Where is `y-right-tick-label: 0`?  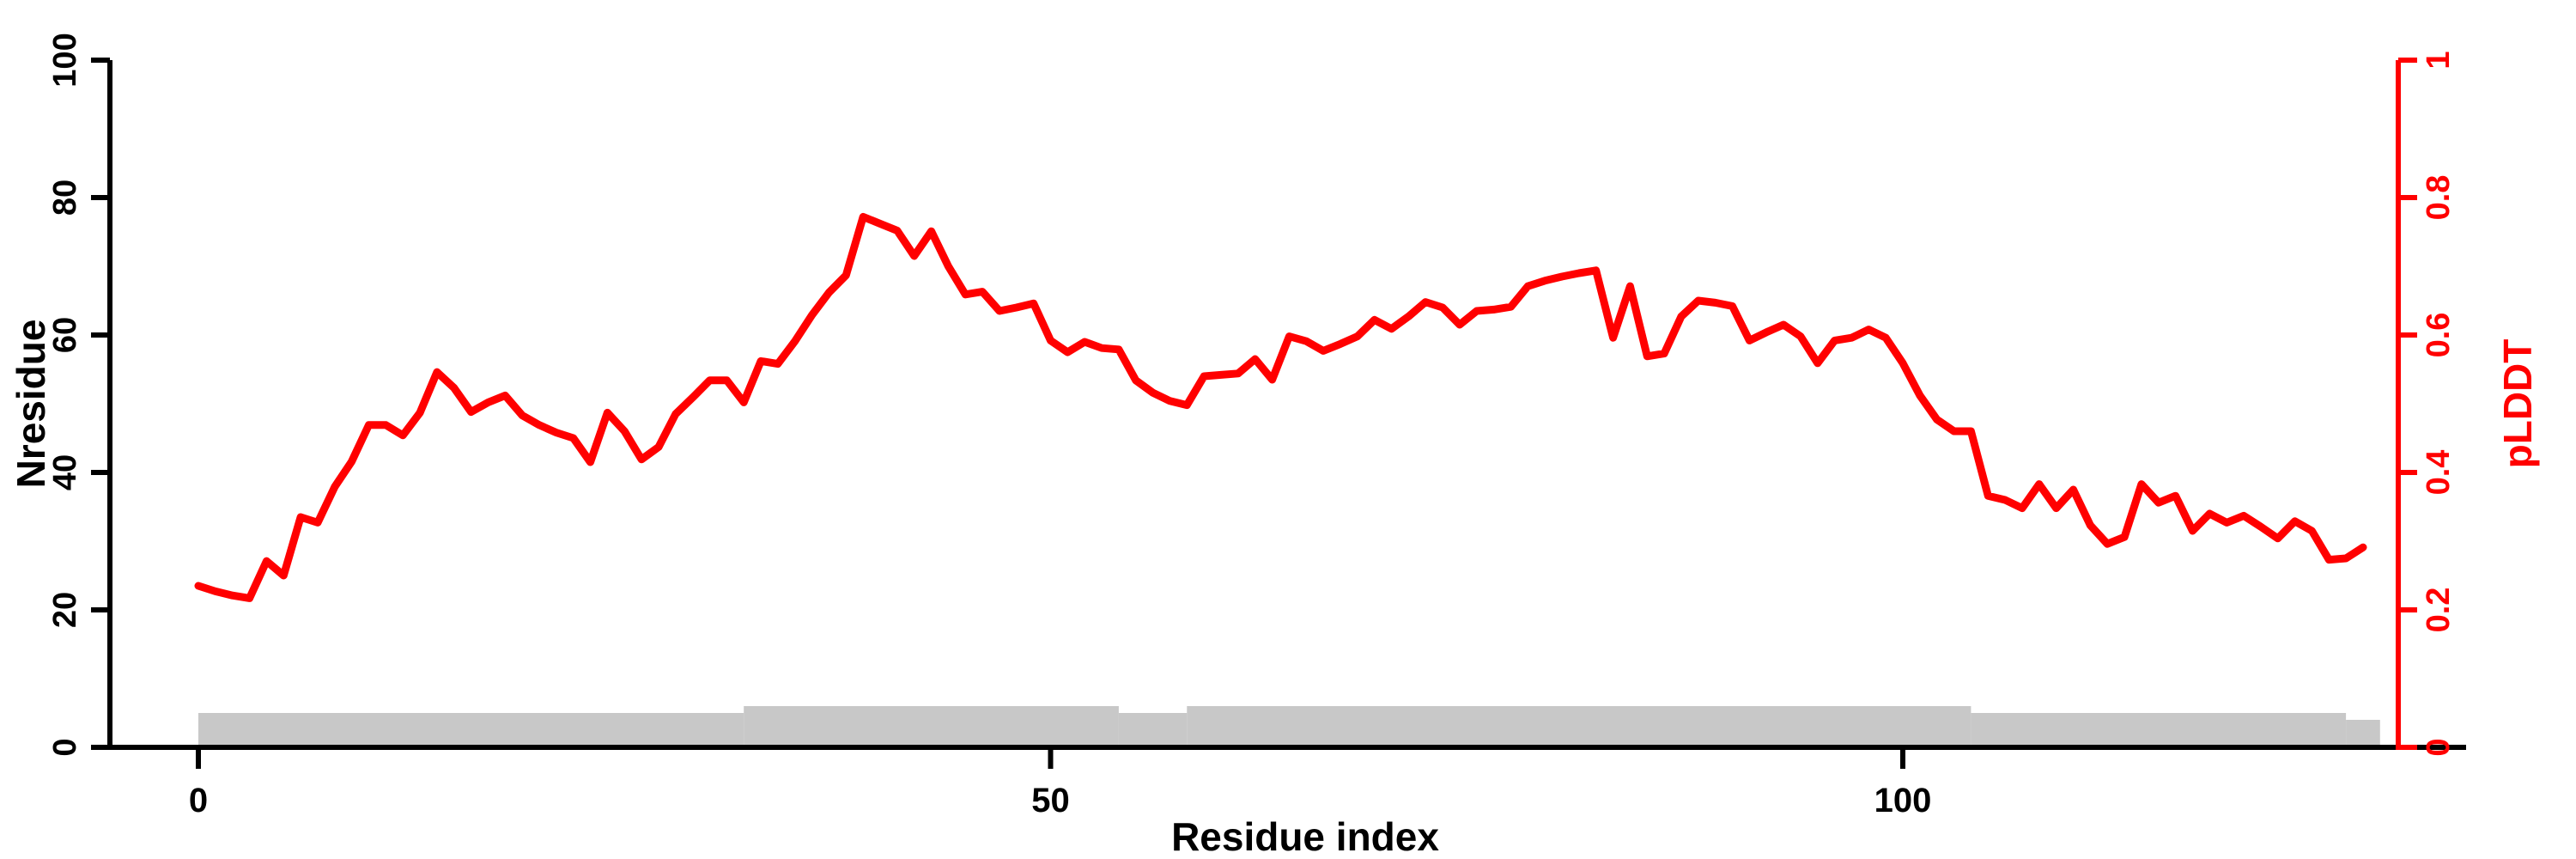
y-right-tick-label: 0 is located at coordinates (2439, 747).